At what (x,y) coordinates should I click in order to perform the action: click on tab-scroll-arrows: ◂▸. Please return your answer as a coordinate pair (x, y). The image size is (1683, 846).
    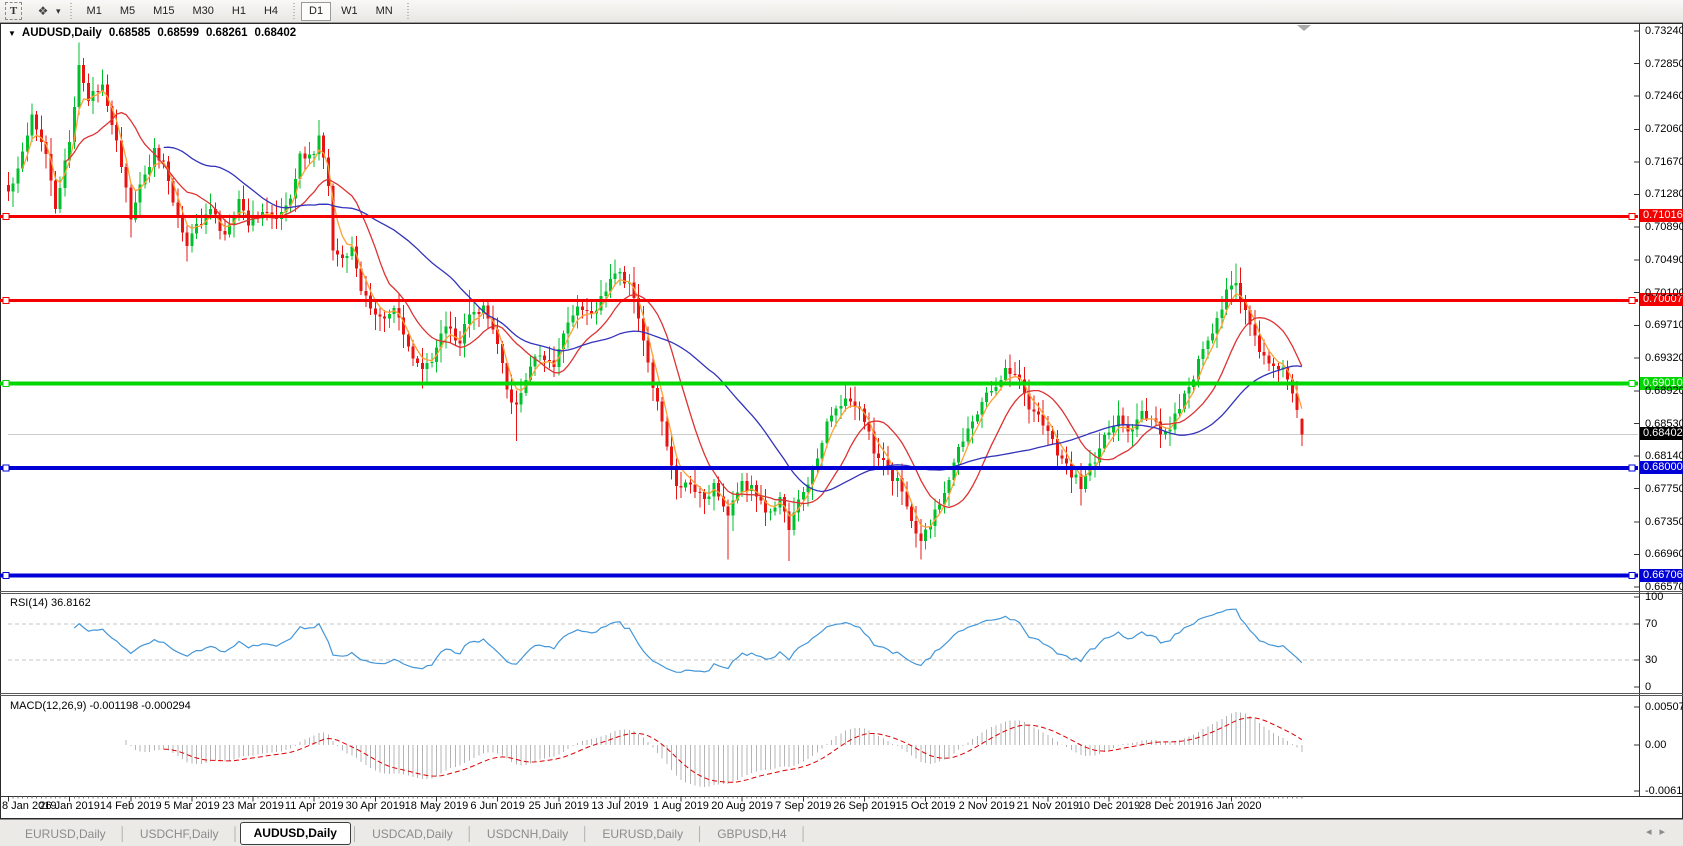
    Looking at the image, I should click on (1659, 831).